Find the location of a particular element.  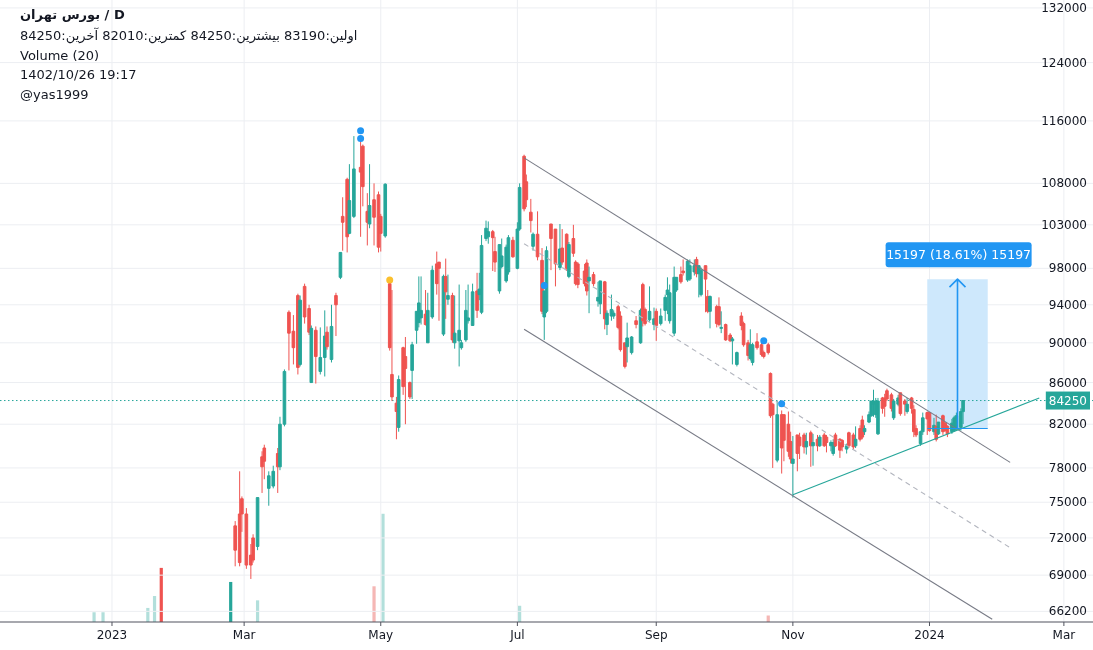

annotation: اولین:83190 بیشترین:84250 کمترین:82010 آخرین:84250 is located at coordinates (189, 36).